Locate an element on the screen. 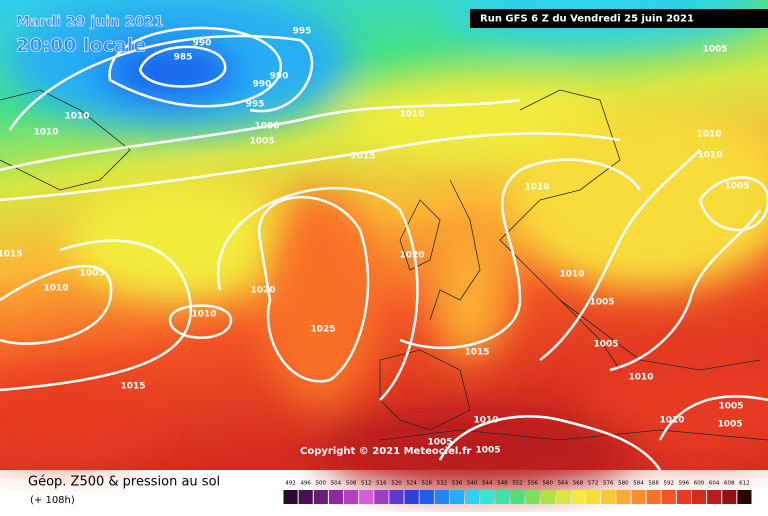 This screenshot has width=768, height=516. scale-label: 604 is located at coordinates (714, 484).